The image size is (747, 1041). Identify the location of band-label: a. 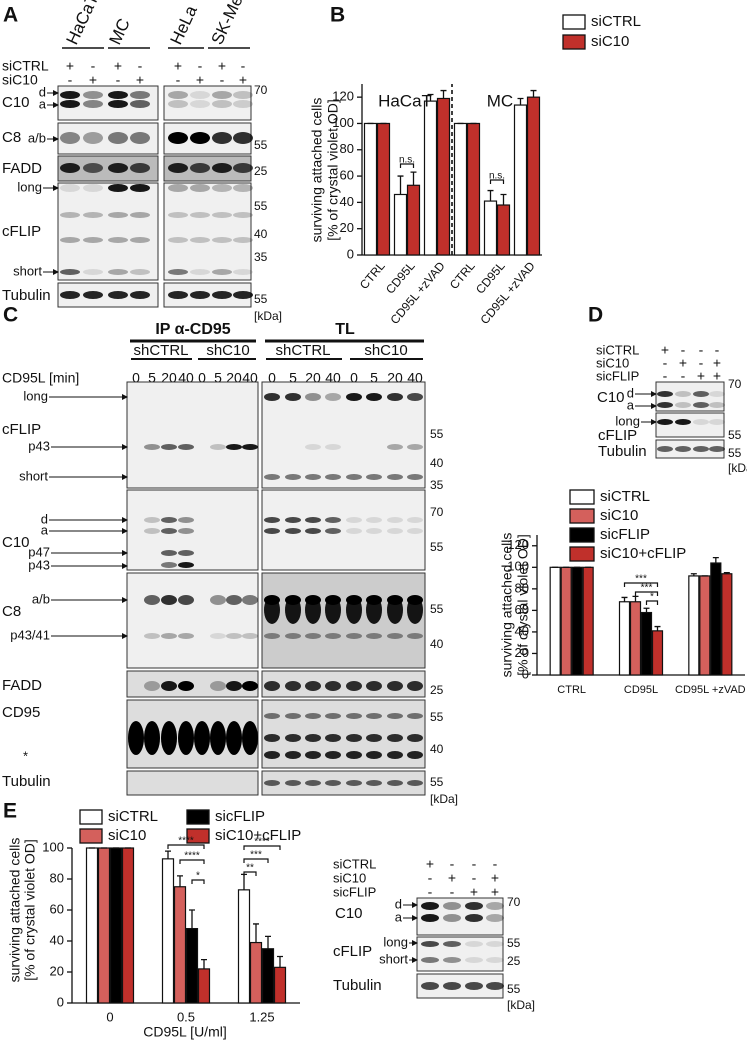
(399, 916).